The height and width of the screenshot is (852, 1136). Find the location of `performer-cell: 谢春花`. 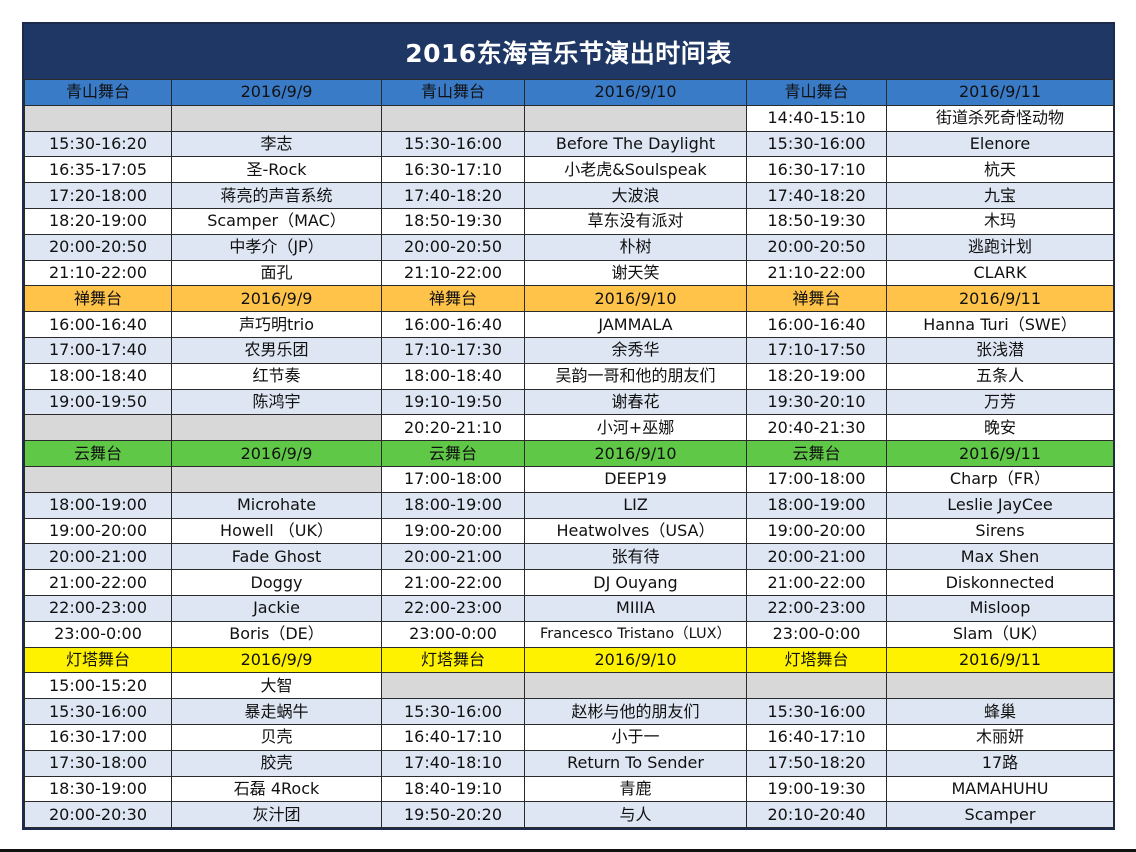

performer-cell: 谢春花 is located at coordinates (635, 402).